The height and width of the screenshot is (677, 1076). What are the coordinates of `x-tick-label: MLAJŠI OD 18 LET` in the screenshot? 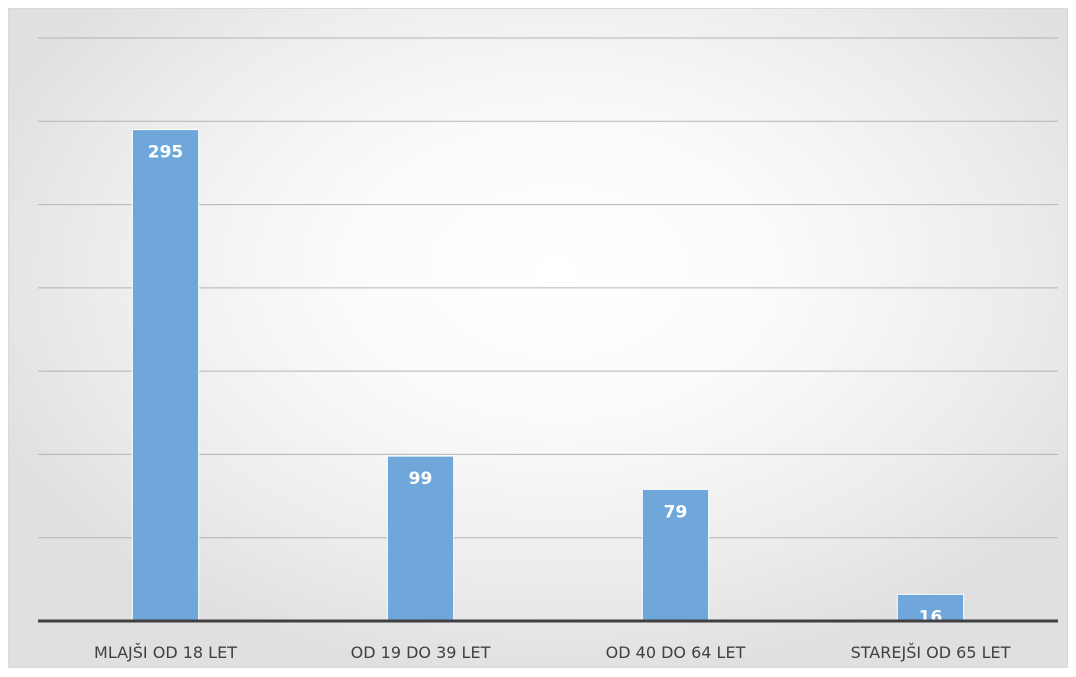 It's located at (165, 652).